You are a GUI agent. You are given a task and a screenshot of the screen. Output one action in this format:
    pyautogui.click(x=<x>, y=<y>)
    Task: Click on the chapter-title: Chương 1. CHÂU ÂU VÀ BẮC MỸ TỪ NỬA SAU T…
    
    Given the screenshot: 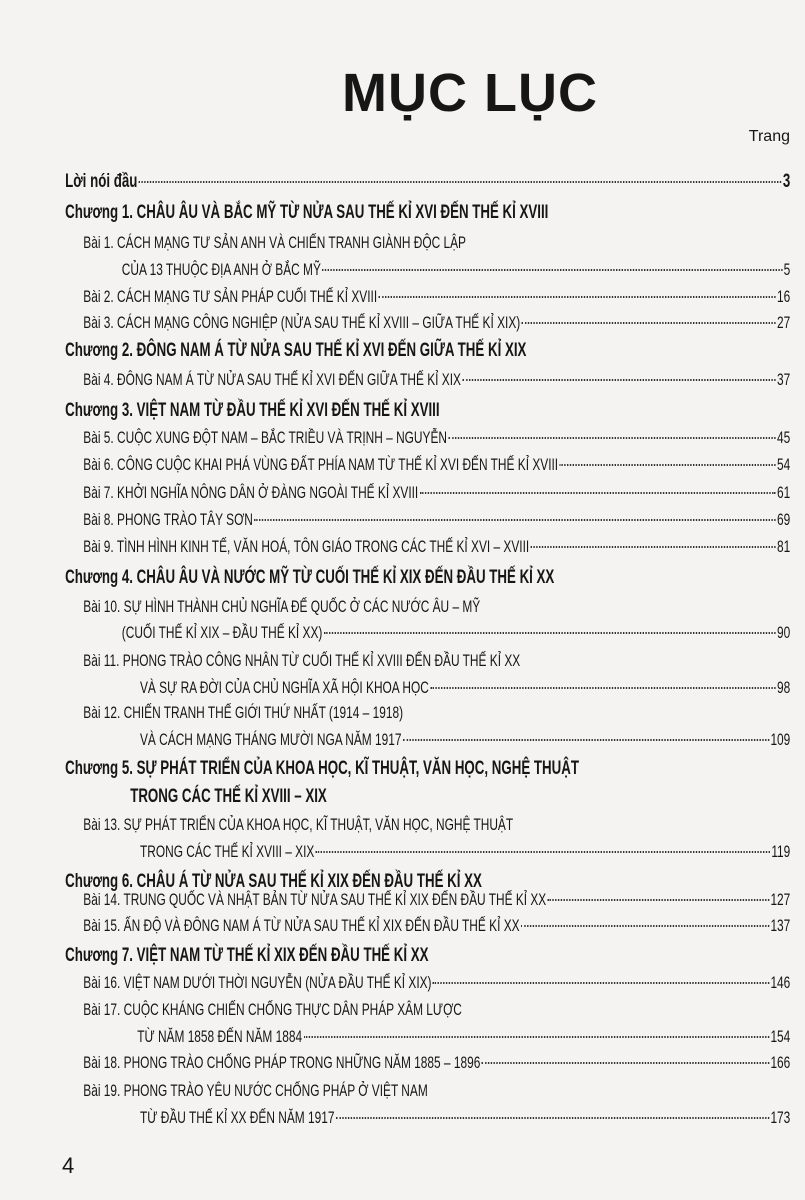 What is the action you would take?
    pyautogui.click(x=307, y=212)
    